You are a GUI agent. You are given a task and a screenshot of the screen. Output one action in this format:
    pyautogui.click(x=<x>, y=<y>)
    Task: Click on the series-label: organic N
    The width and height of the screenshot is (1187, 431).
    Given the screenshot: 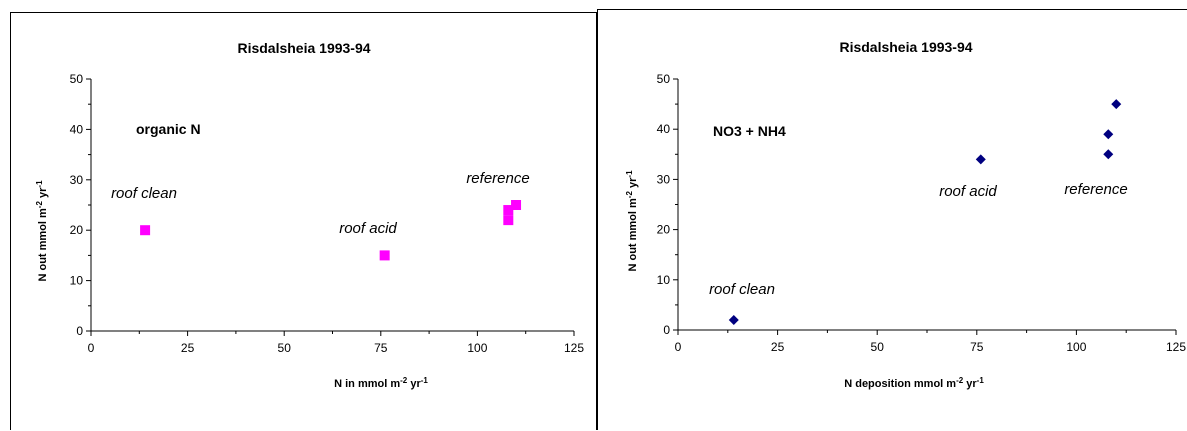 What is the action you would take?
    pyautogui.click(x=168, y=129)
    